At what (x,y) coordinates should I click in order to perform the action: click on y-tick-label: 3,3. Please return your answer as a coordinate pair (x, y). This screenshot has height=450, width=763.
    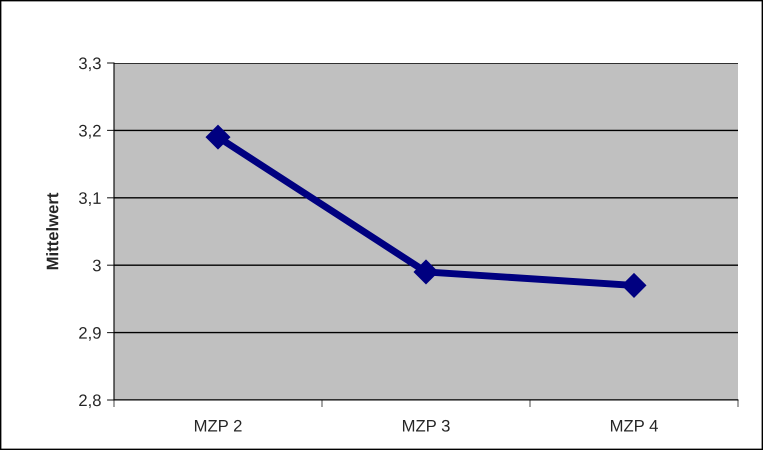
    Looking at the image, I should click on (89, 64).